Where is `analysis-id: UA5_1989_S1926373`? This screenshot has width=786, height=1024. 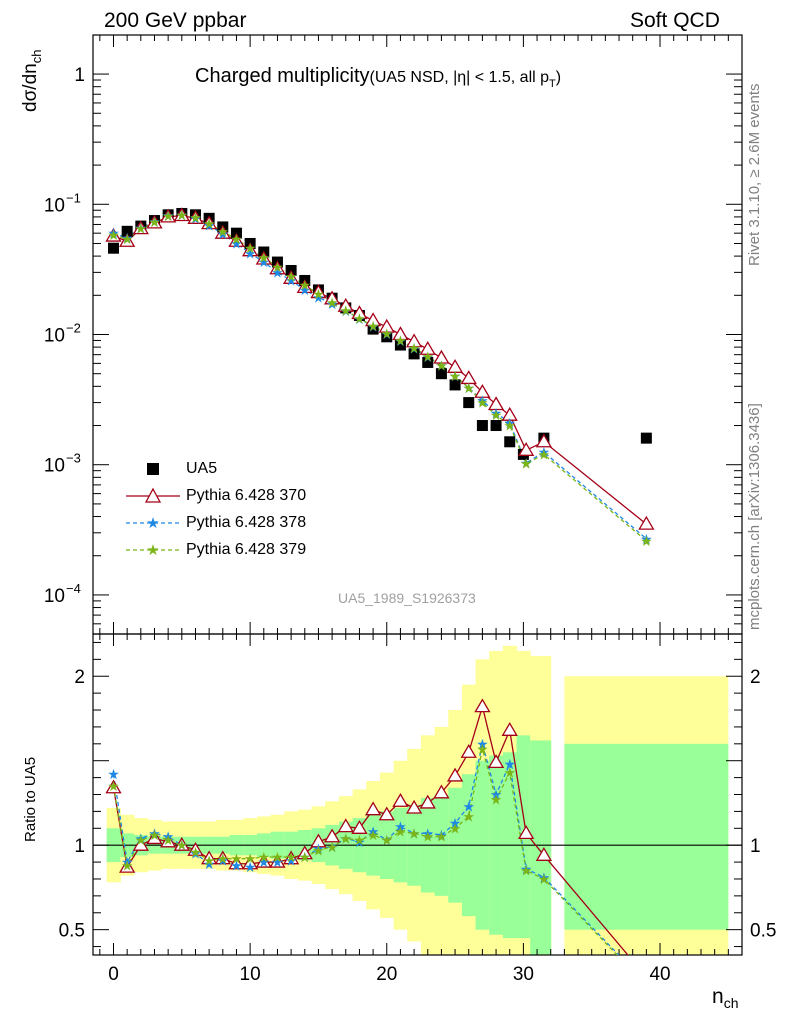
analysis-id: UA5_1989_S1926373 is located at coordinates (407, 598).